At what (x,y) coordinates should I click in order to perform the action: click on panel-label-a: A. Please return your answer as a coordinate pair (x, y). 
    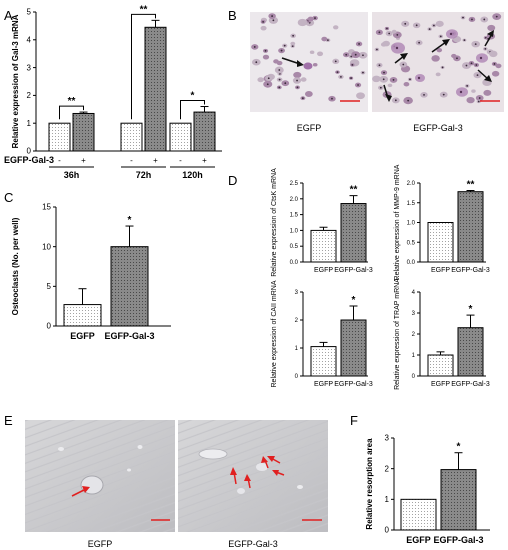
    Looking at the image, I should click on (8, 15).